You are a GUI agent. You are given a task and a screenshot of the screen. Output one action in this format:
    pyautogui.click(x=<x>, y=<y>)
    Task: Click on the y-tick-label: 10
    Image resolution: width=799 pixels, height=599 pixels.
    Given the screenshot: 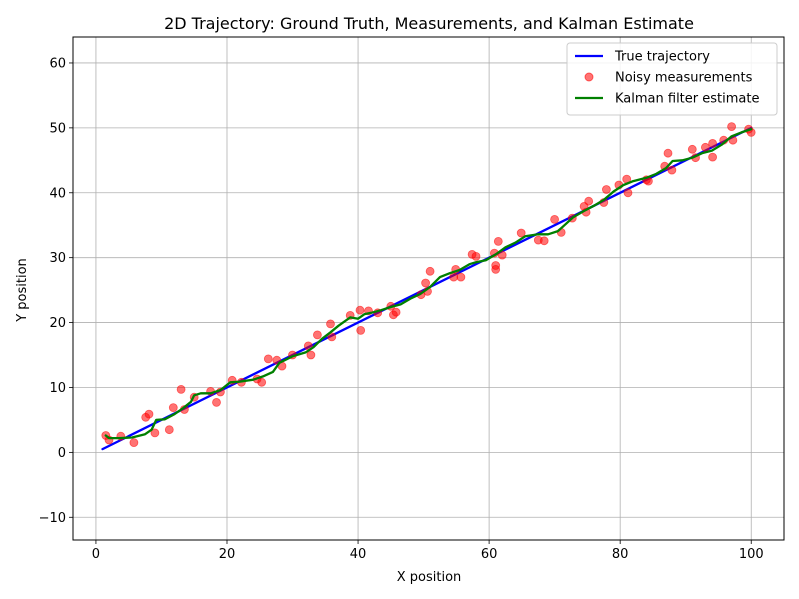 What is the action you would take?
    pyautogui.click(x=57, y=388)
    